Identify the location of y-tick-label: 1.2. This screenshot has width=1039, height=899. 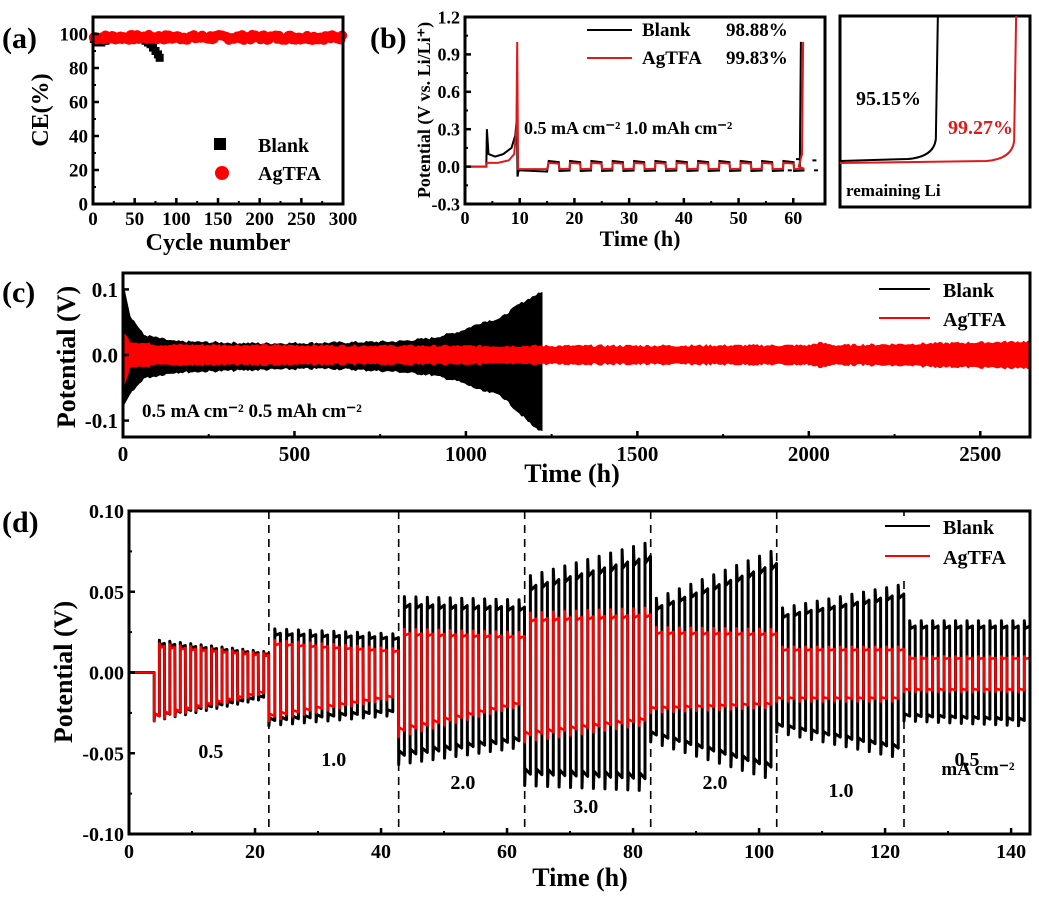
(449, 17).